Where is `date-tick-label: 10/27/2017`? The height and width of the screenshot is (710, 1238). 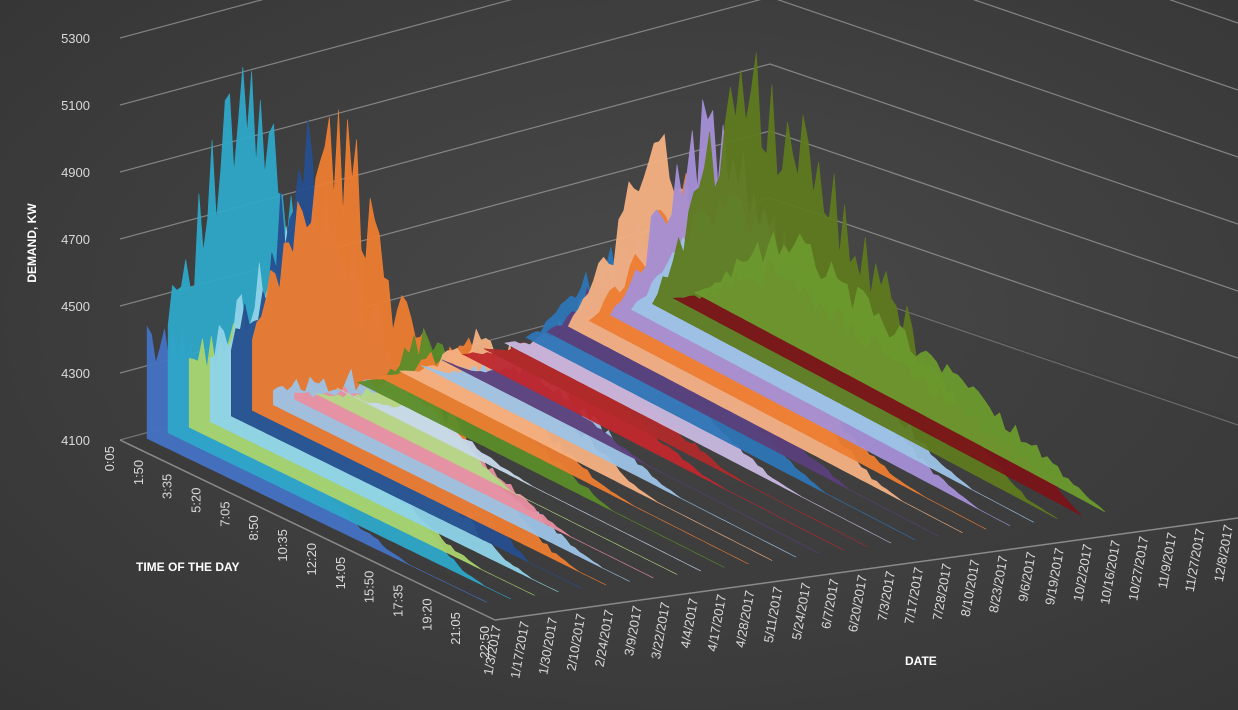
date-tick-label: 10/27/2017 is located at coordinates (1138, 568).